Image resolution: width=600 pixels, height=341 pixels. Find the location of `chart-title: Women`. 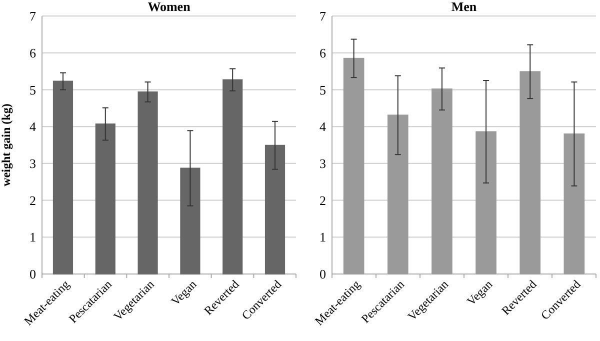

chart-title: Women is located at coordinates (170, 7).